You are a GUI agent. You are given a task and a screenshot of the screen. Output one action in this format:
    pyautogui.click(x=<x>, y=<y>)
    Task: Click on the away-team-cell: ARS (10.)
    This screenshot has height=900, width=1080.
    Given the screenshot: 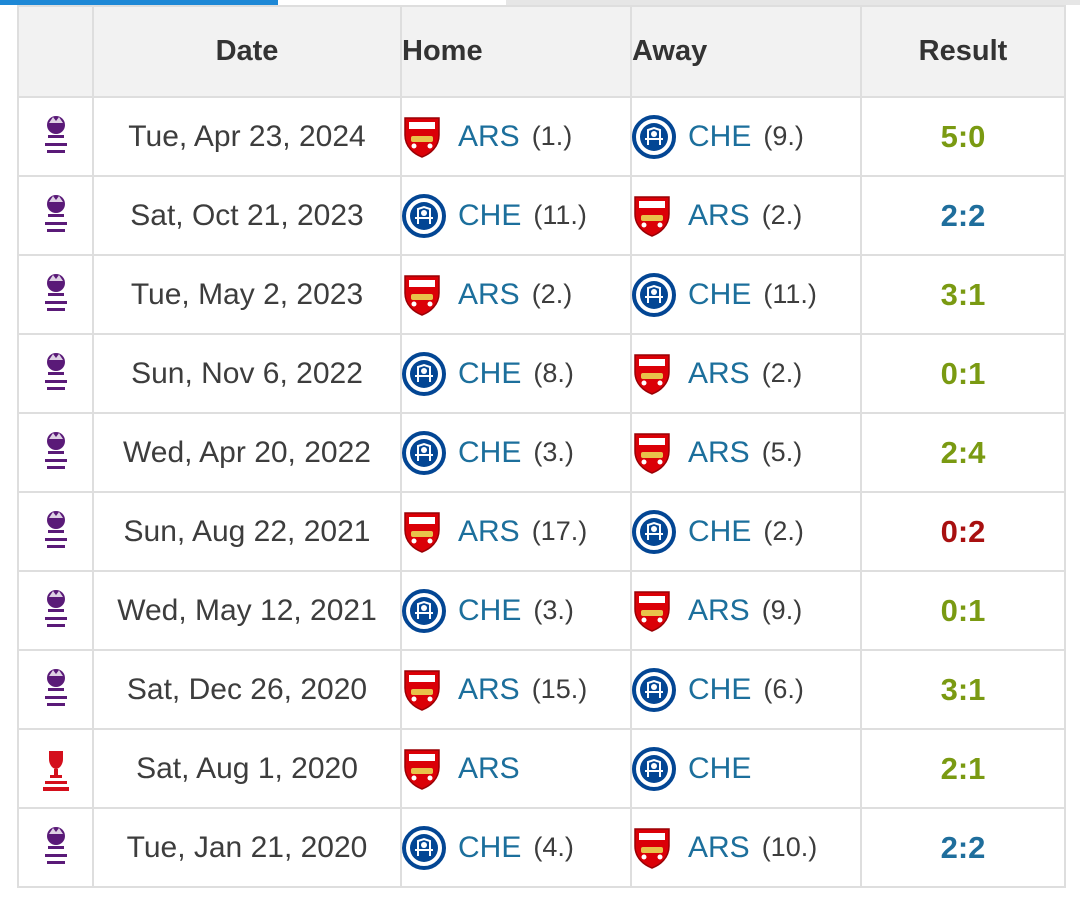 What is the action you would take?
    pyautogui.click(x=746, y=847)
    